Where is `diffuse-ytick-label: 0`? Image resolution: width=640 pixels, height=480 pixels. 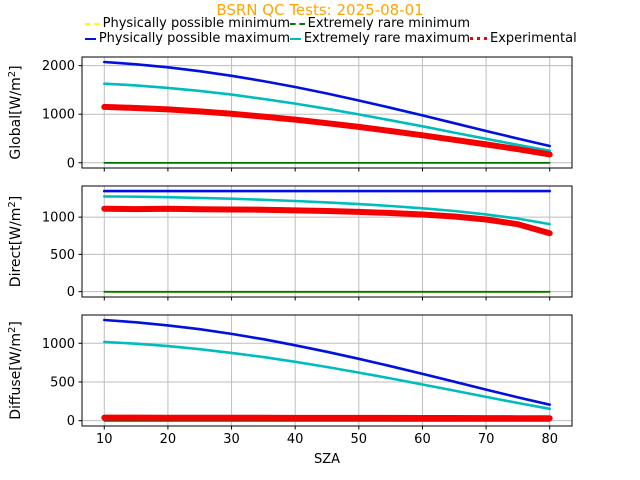
diffuse-ytick-label: 0 is located at coordinates (71, 421).